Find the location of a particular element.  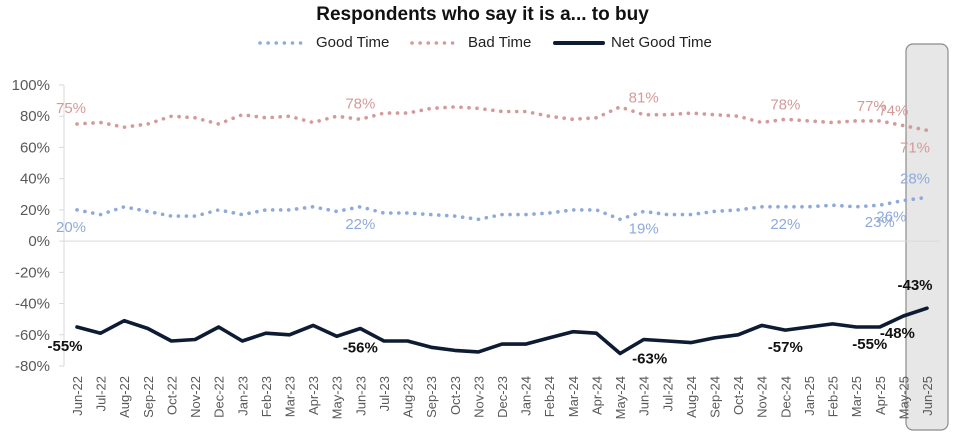

x-tick-label: Apr-25 is located at coordinates (880, 395).